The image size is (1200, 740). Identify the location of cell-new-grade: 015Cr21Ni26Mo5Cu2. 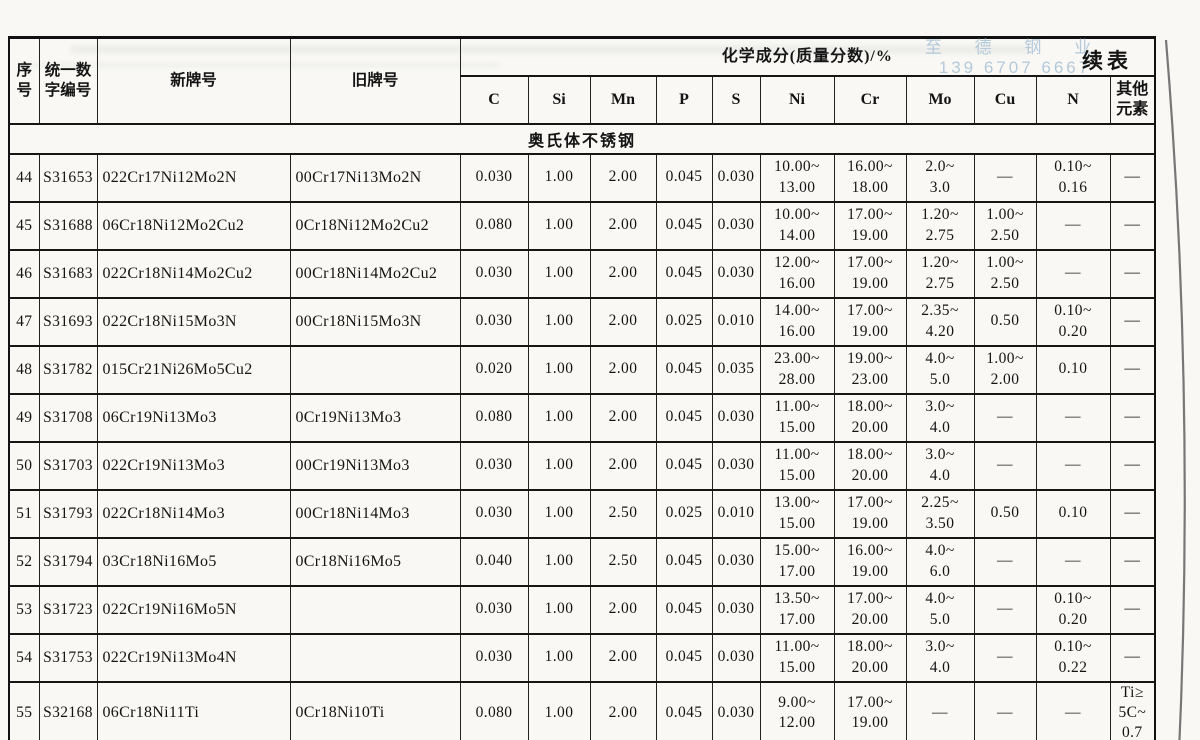
(193, 369).